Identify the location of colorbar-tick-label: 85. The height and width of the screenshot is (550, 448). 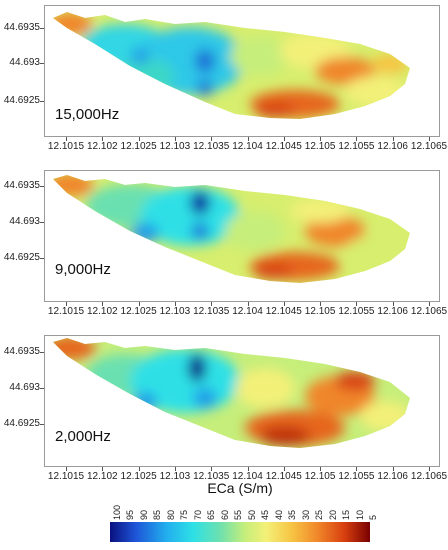
(157, 514).